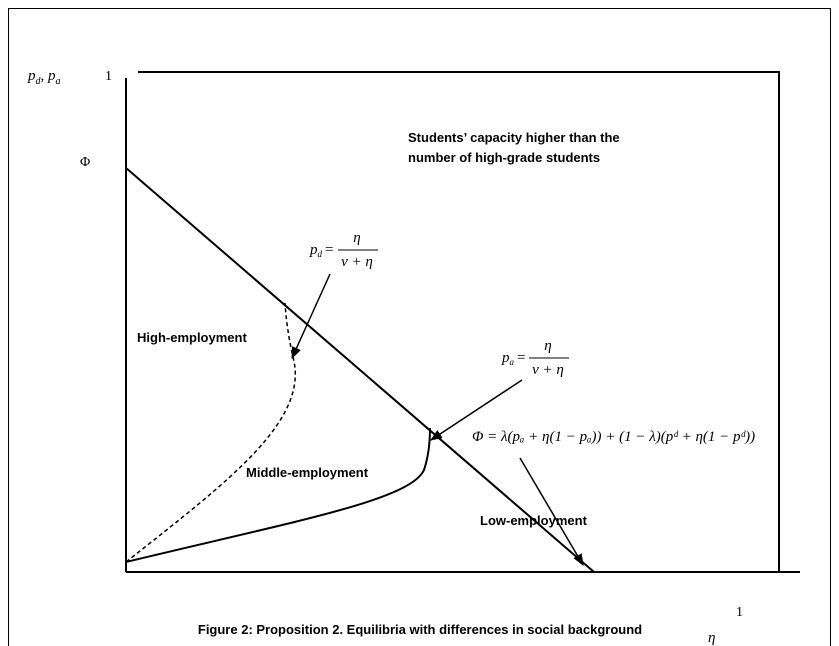 The width and height of the screenshot is (839, 646). I want to click on svg-text:pd=: pd =, so click(321, 250).